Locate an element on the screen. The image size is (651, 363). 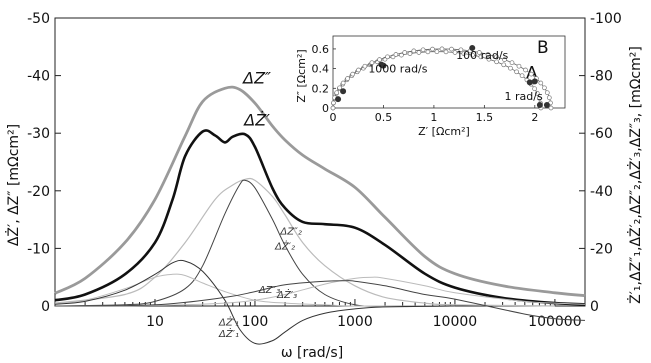
x-tick-label: 10000 is located at coordinates (455, 322).